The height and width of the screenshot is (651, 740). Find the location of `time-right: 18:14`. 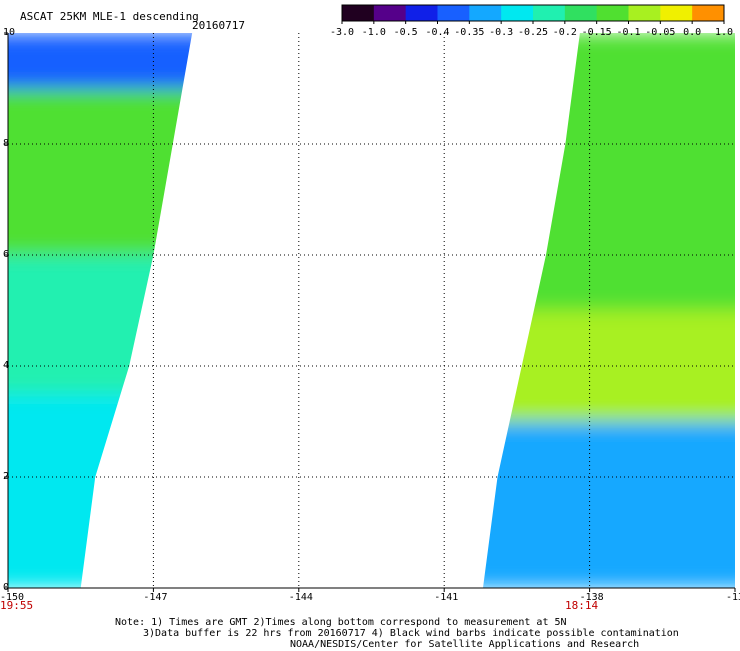

time-right: 18:14 is located at coordinates (582, 605).